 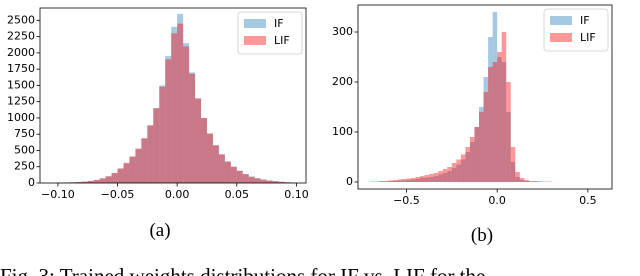 I want to click on x-tick-label: −0.10, so click(x=58, y=194).